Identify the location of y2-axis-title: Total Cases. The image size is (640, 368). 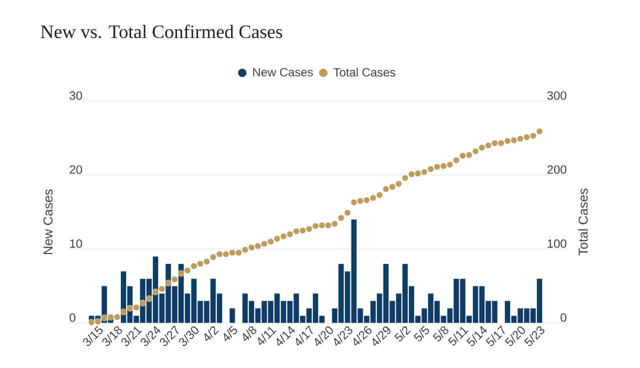
(583, 222).